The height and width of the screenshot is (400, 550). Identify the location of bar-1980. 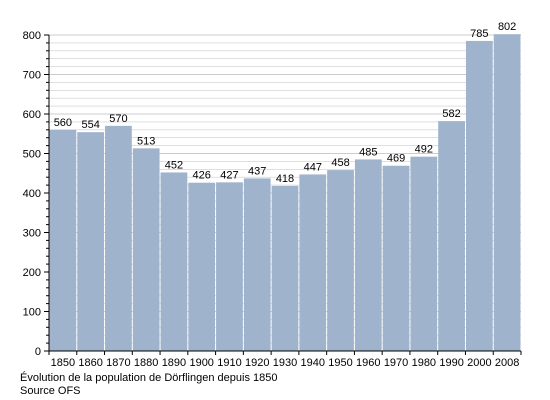
(424, 253).